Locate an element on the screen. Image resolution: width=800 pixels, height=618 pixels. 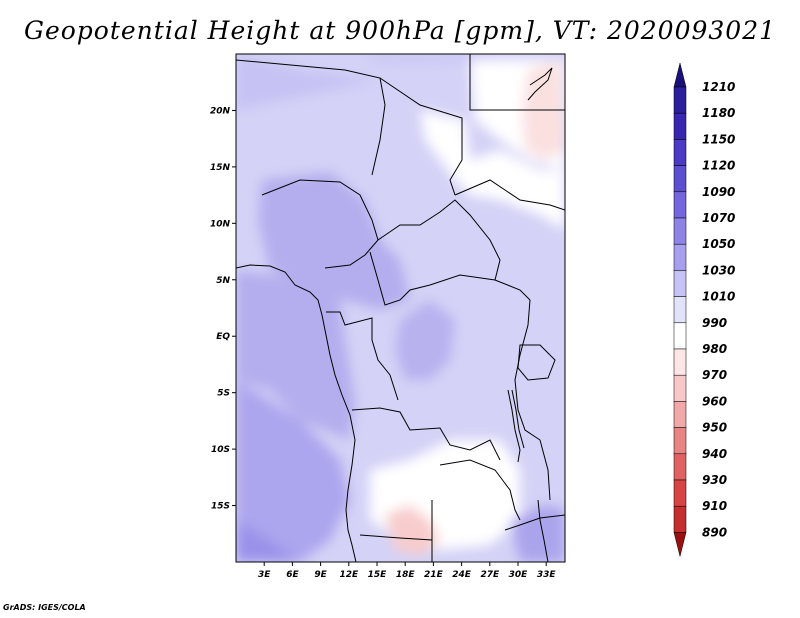
colorbar-top-arrow is located at coordinates (680, 75).